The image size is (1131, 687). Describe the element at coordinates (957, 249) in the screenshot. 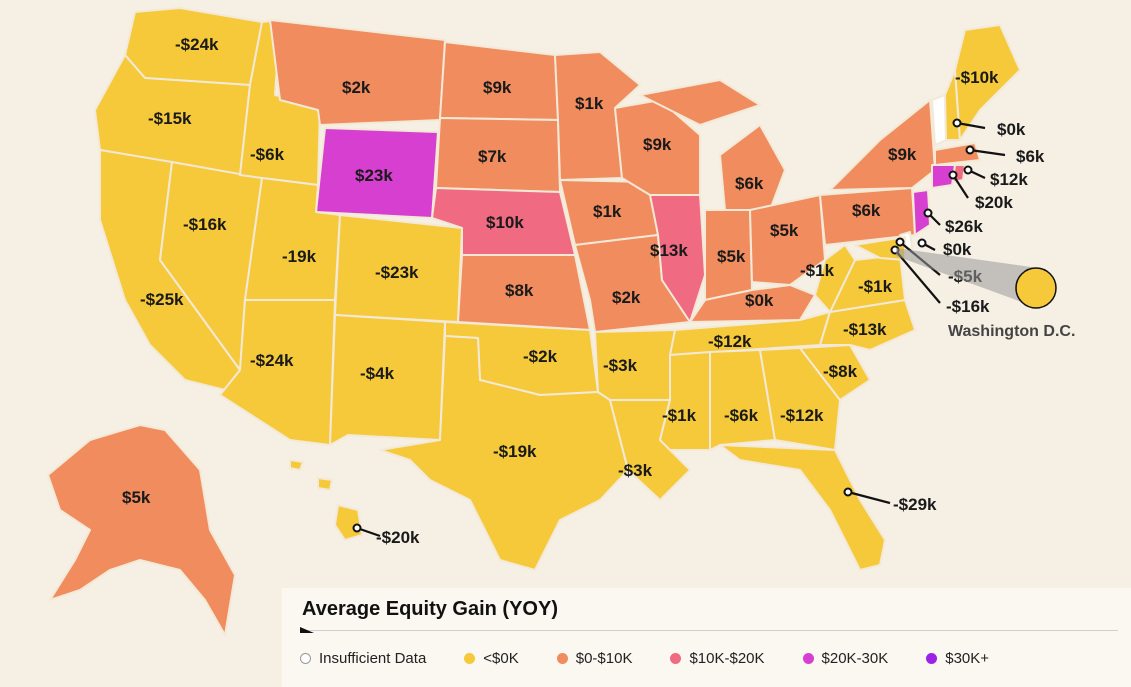

I see `callout-label-de: $0k` at that location.